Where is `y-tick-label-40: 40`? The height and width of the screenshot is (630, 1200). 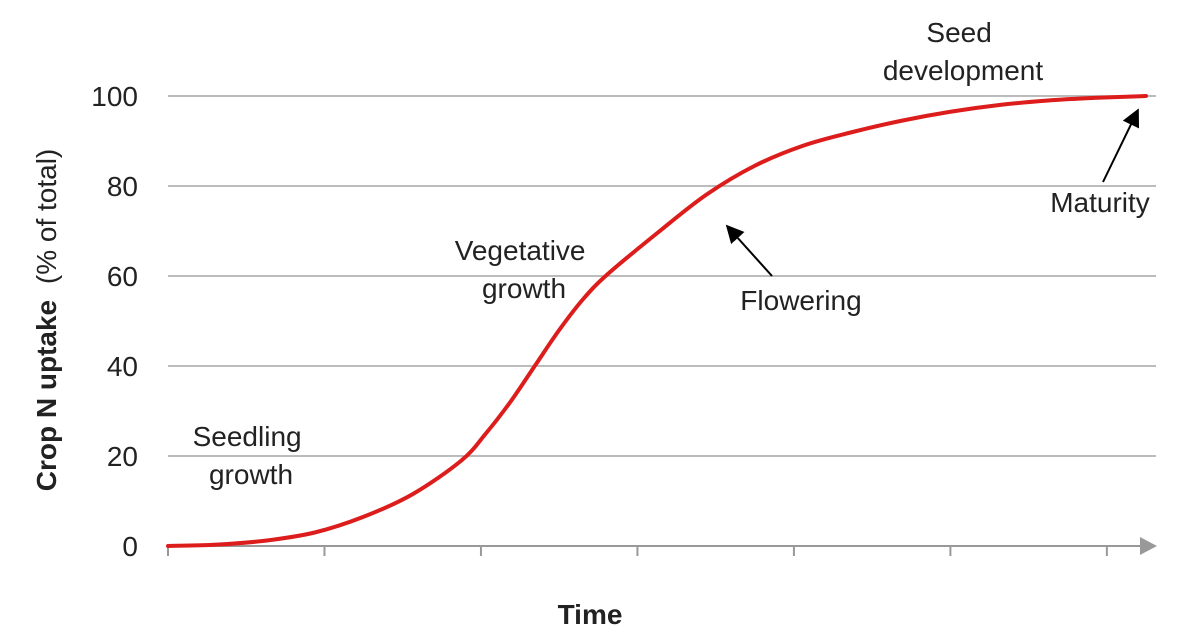 y-tick-label-40: 40 is located at coordinates (122, 366).